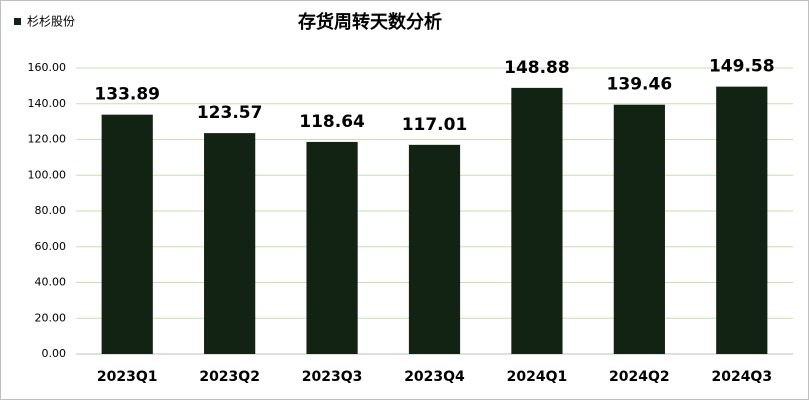 Image resolution: width=809 pixels, height=400 pixels. What do you see at coordinates (435, 125) in the screenshot?
I see `data-label: 117.01` at bounding box center [435, 125].